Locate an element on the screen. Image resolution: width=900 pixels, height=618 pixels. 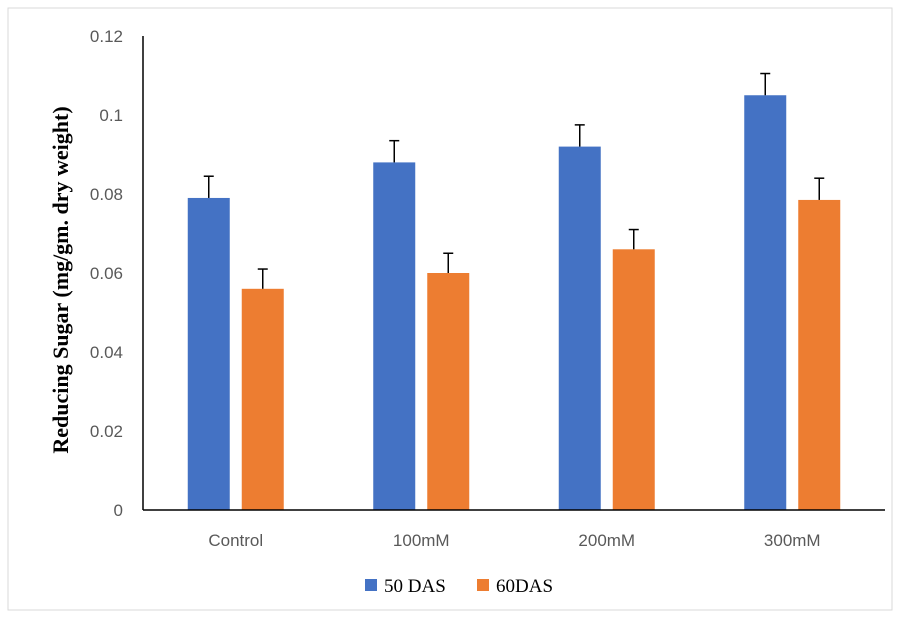
x-tick-label: 200mM is located at coordinates (606, 540).